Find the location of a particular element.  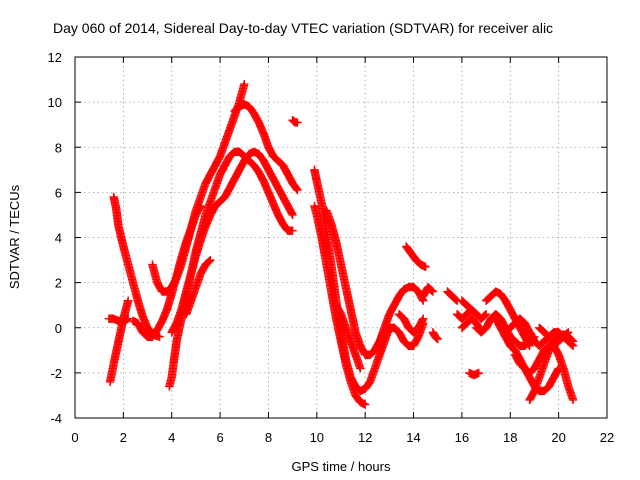

x-tick-label: 0 is located at coordinates (74, 437).